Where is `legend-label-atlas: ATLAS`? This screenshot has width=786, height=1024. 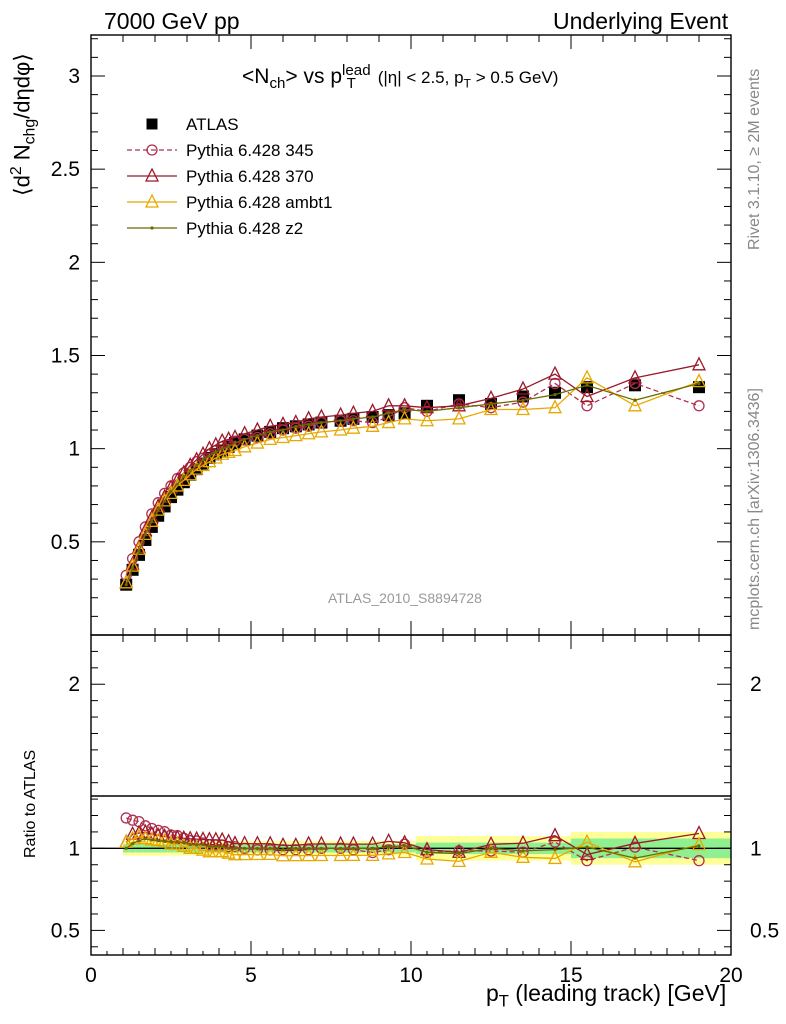 legend-label-atlas: ATLAS is located at coordinates (212, 124).